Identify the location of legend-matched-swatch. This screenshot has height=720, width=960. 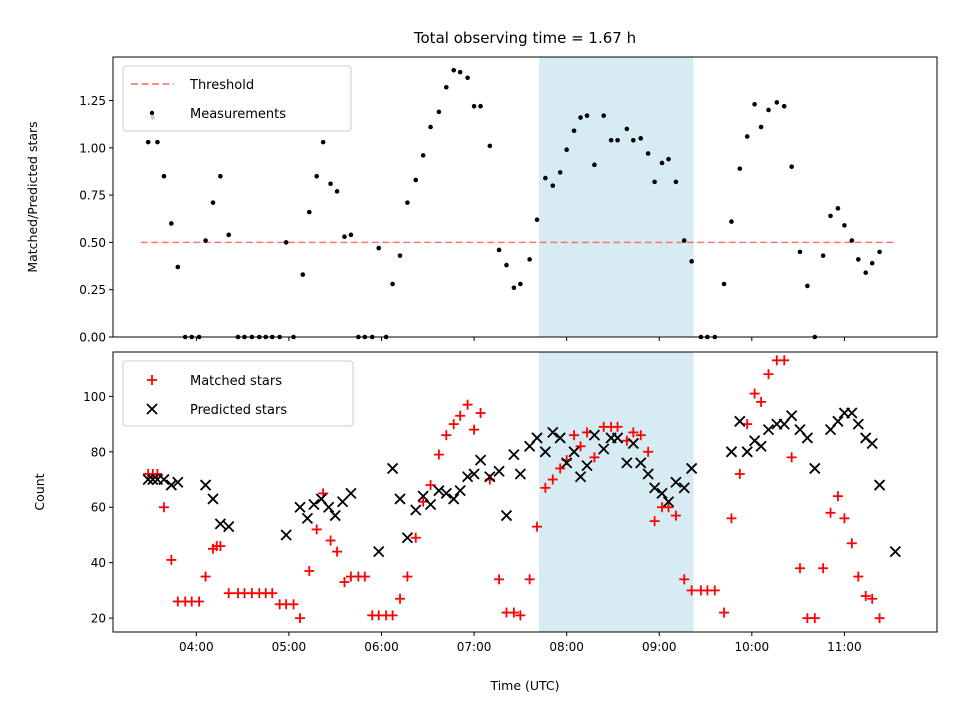
(152, 380).